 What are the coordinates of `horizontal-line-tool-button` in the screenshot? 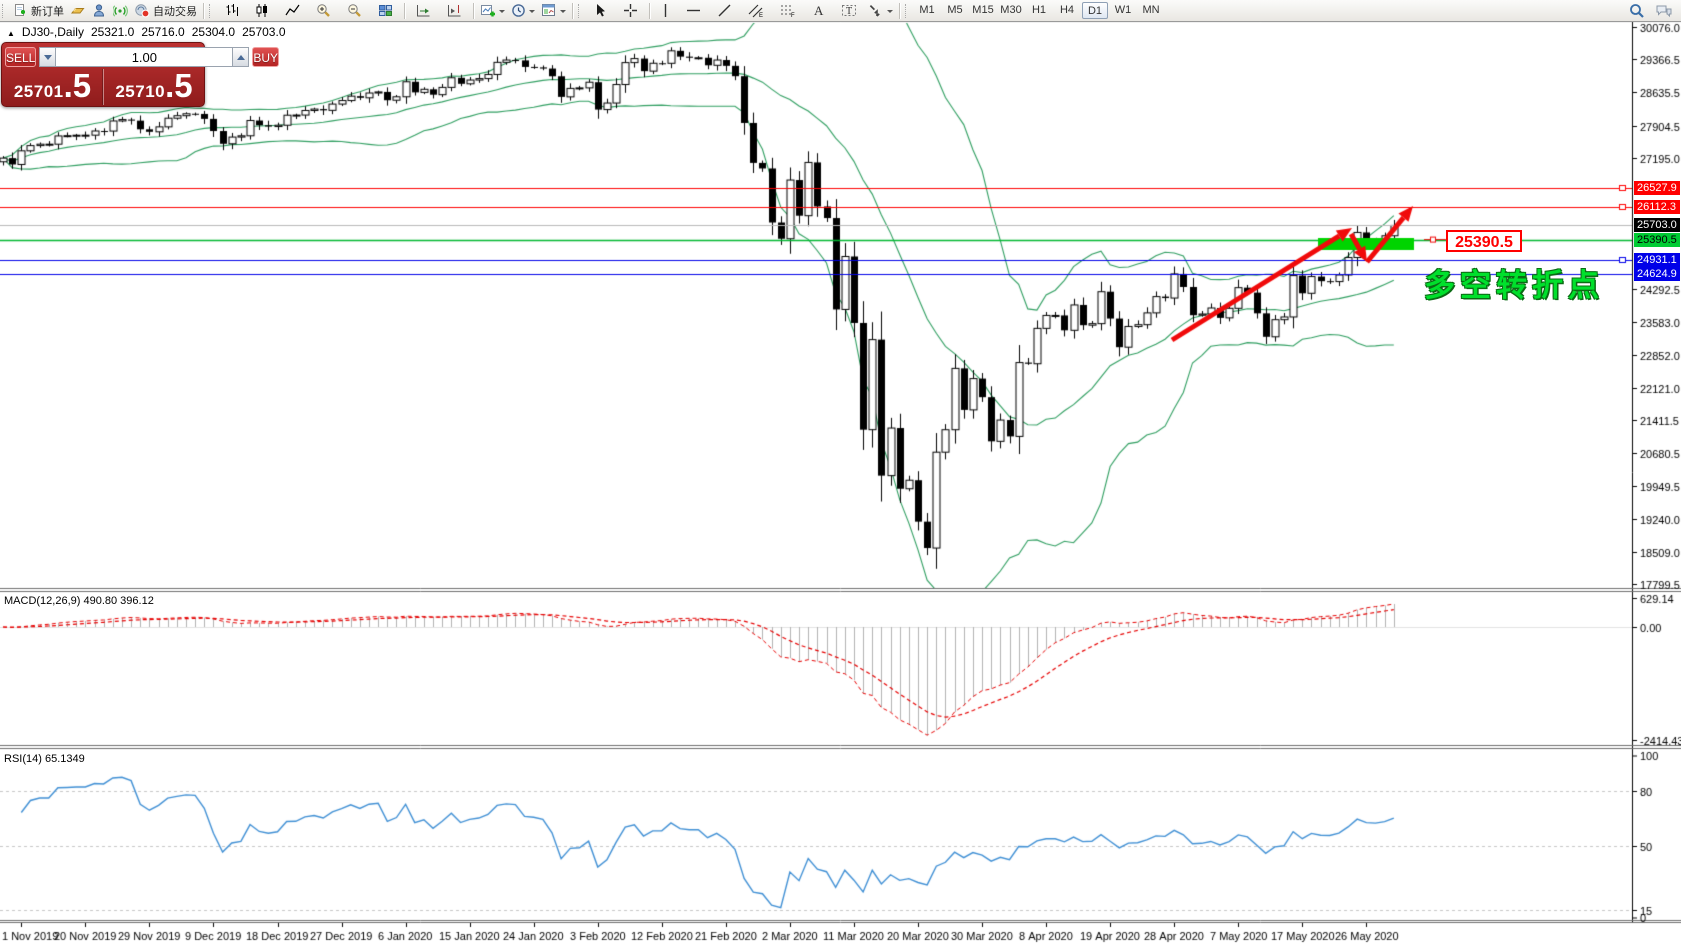 It's located at (693, 10).